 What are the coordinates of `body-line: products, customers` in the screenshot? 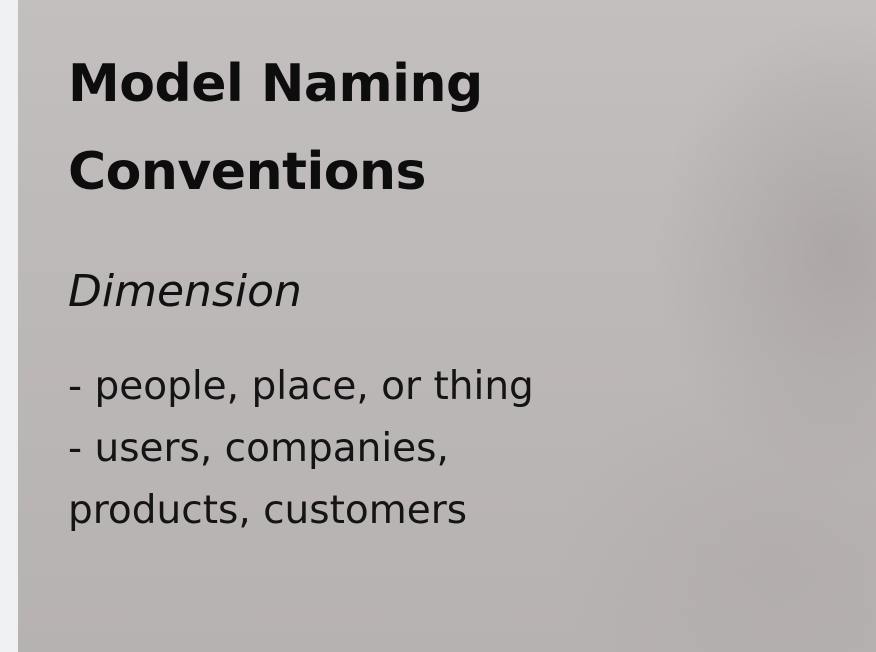 It's located at (268, 510).